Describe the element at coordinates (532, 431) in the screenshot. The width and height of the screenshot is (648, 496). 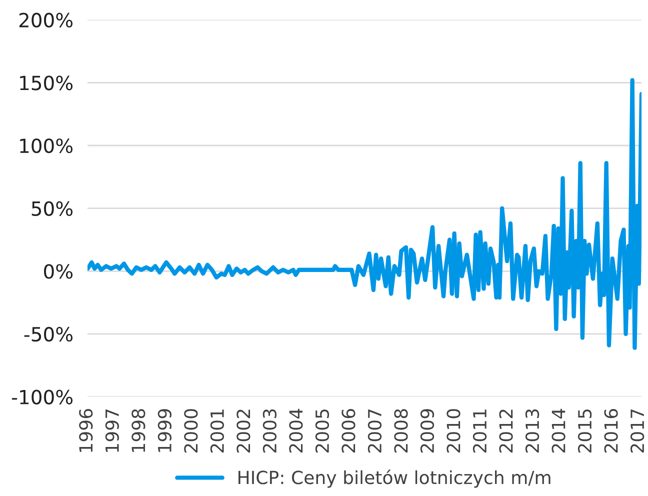
I see `x-tick-label: 2013` at that location.